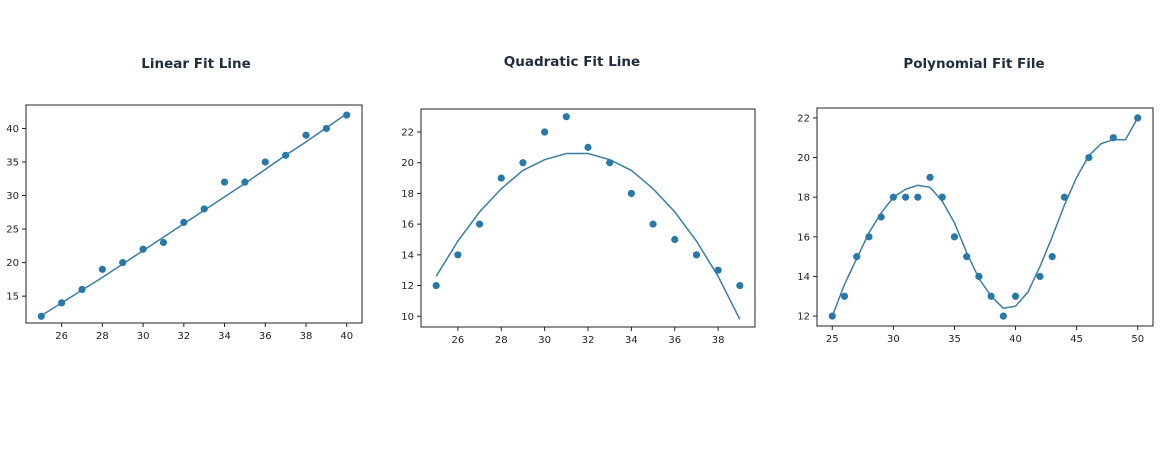  I want to click on y-tick-label: 35, so click(12, 163).